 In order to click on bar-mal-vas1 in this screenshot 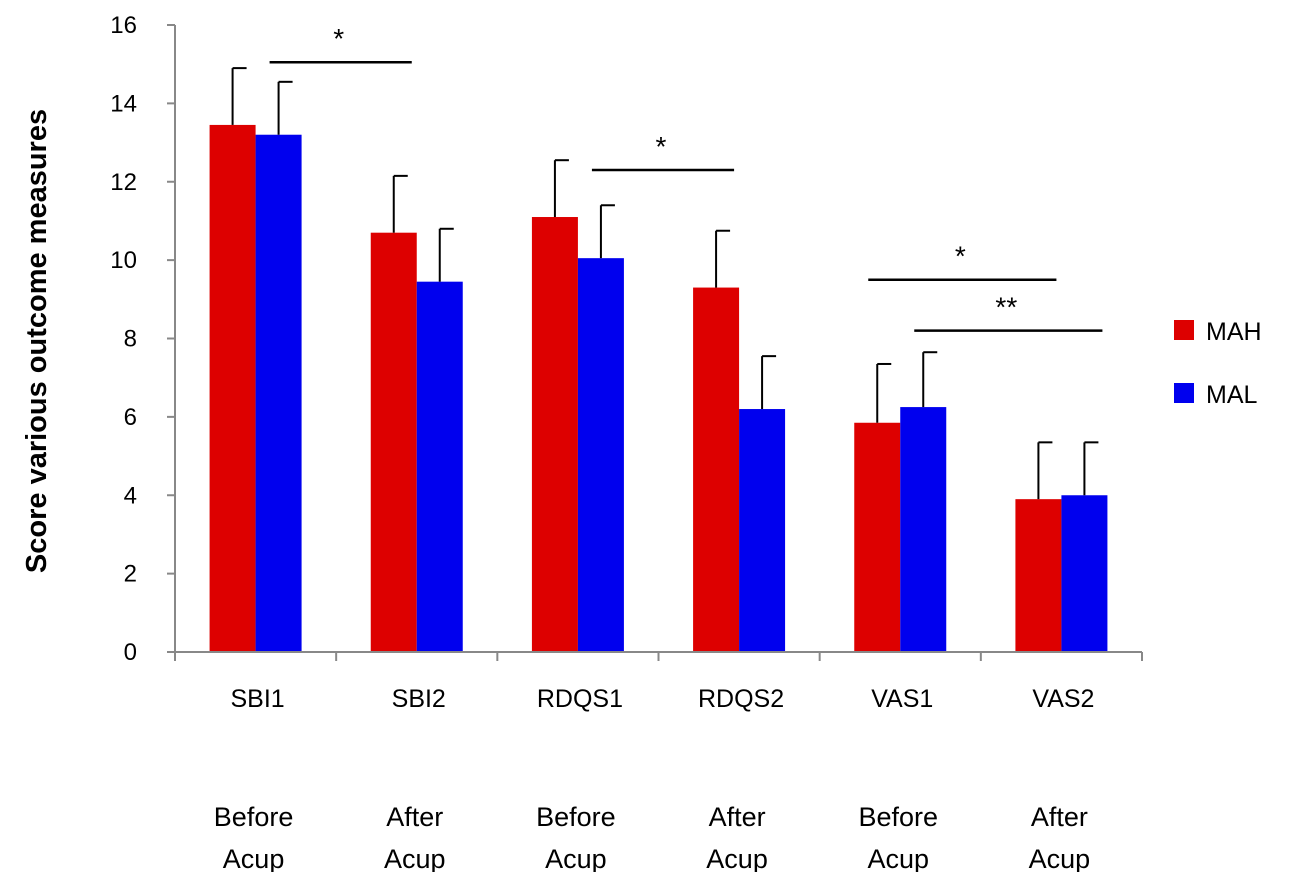, I will do `click(923, 529)`.